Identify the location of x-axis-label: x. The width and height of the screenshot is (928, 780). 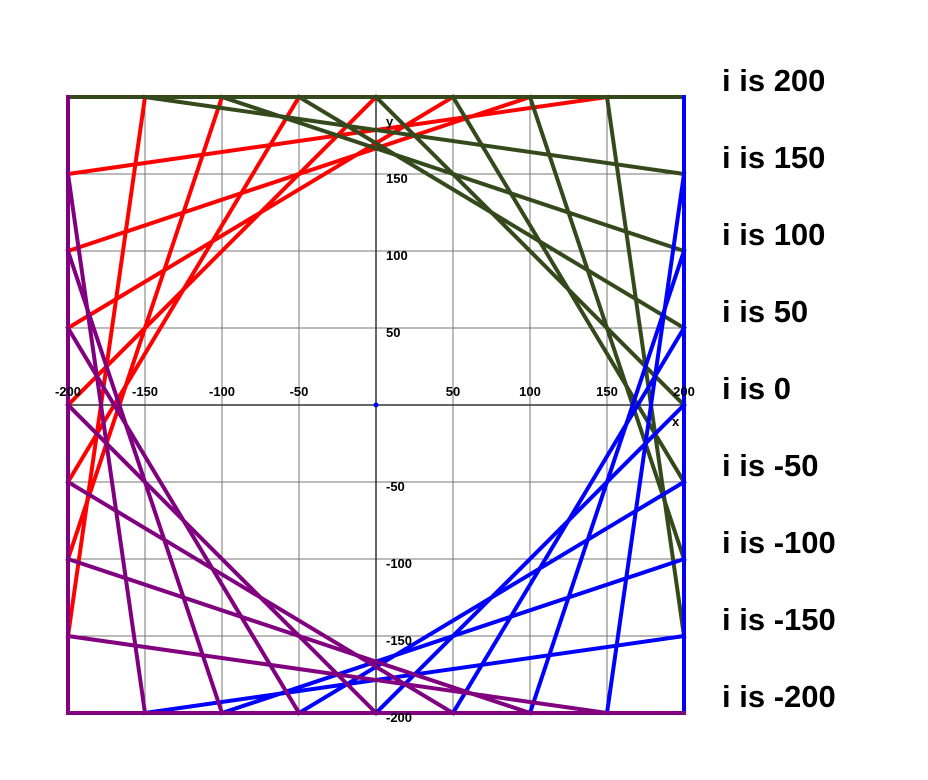
(676, 421).